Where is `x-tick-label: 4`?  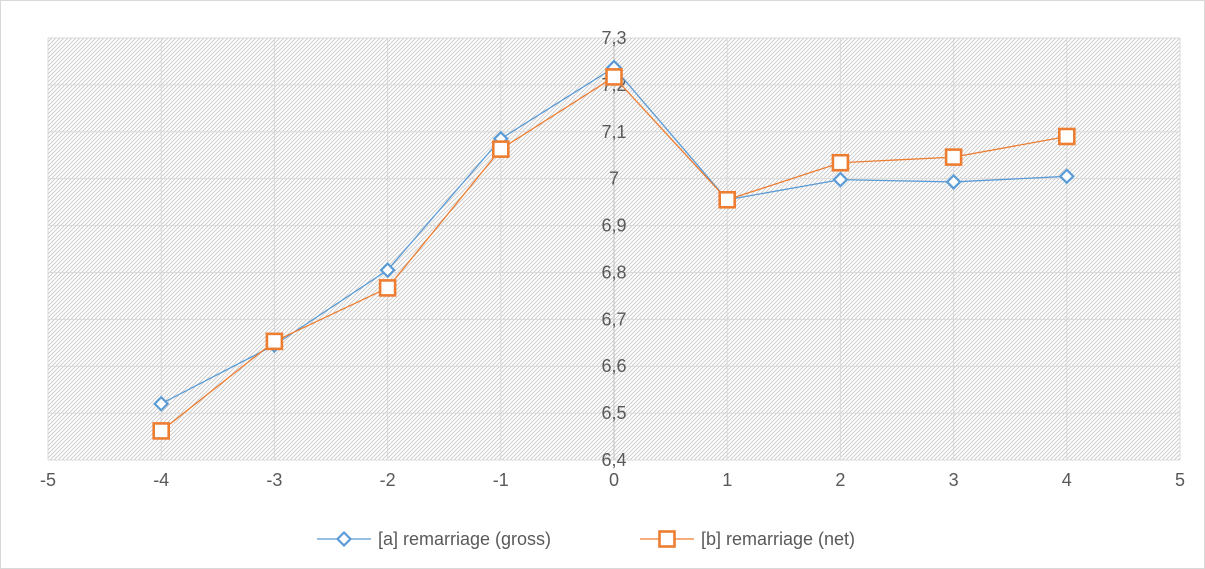
x-tick-label: 4 is located at coordinates (1067, 480).